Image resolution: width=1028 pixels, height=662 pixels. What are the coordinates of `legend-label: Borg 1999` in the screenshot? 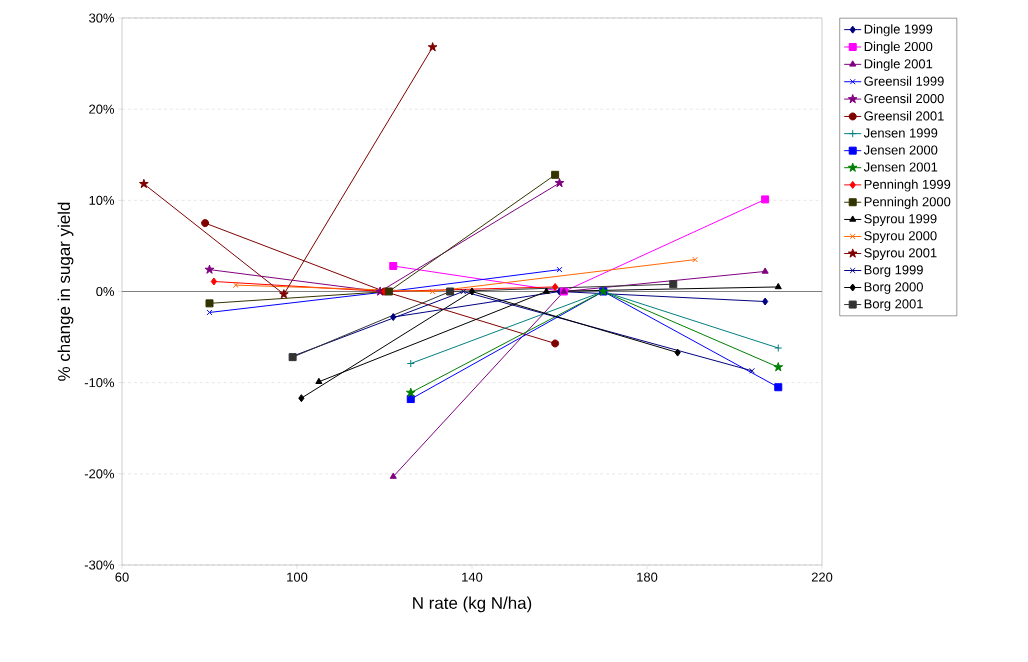 It's located at (893, 271).